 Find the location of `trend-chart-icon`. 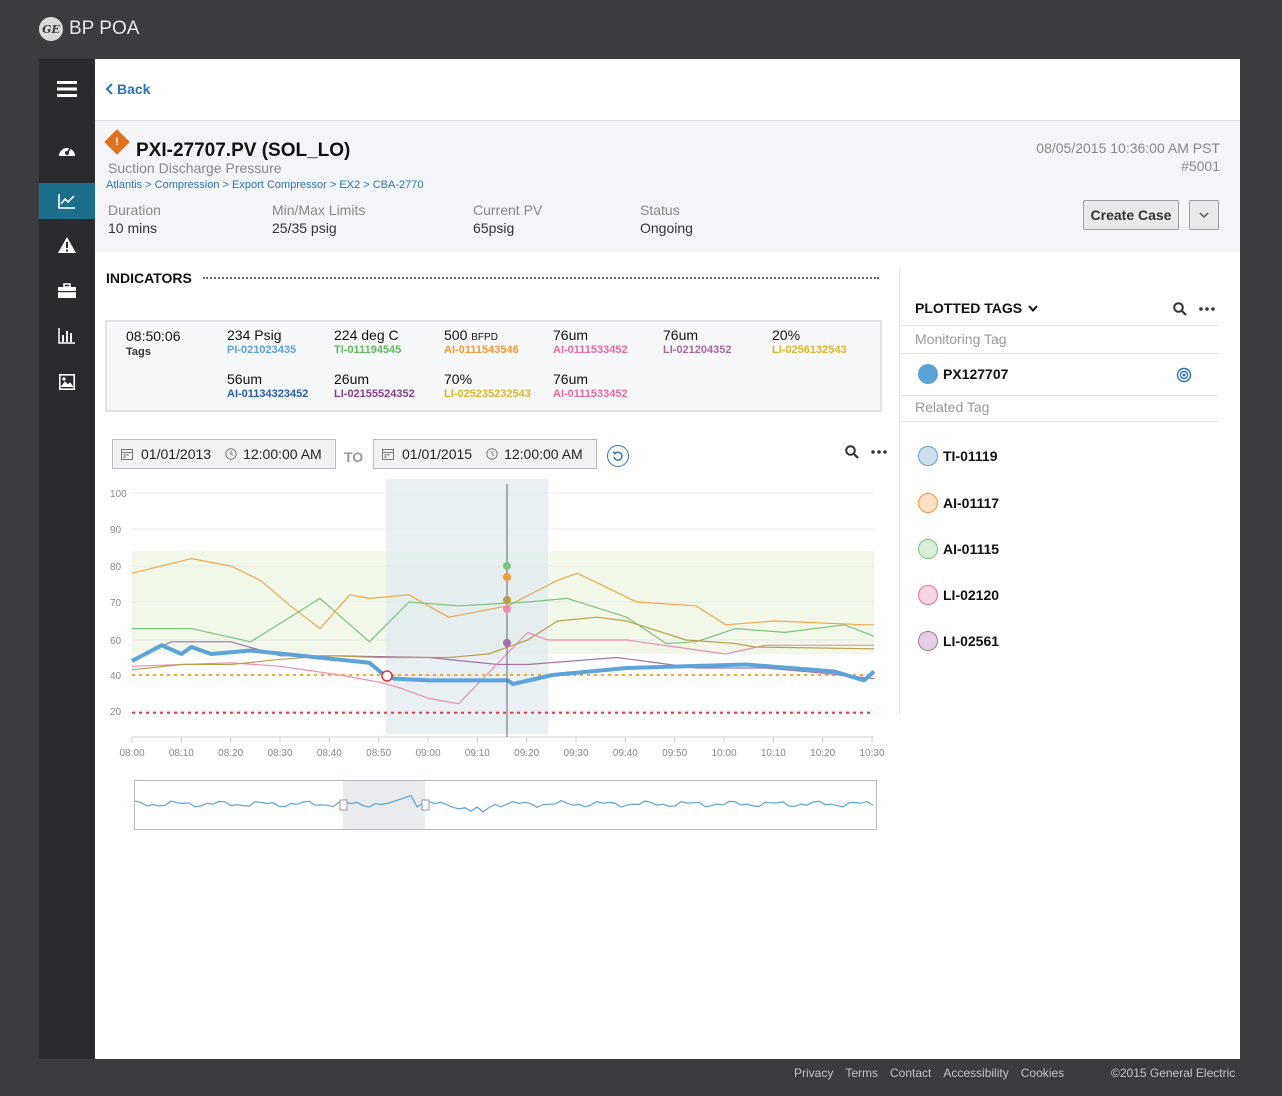

trend-chart-icon is located at coordinates (67, 201).